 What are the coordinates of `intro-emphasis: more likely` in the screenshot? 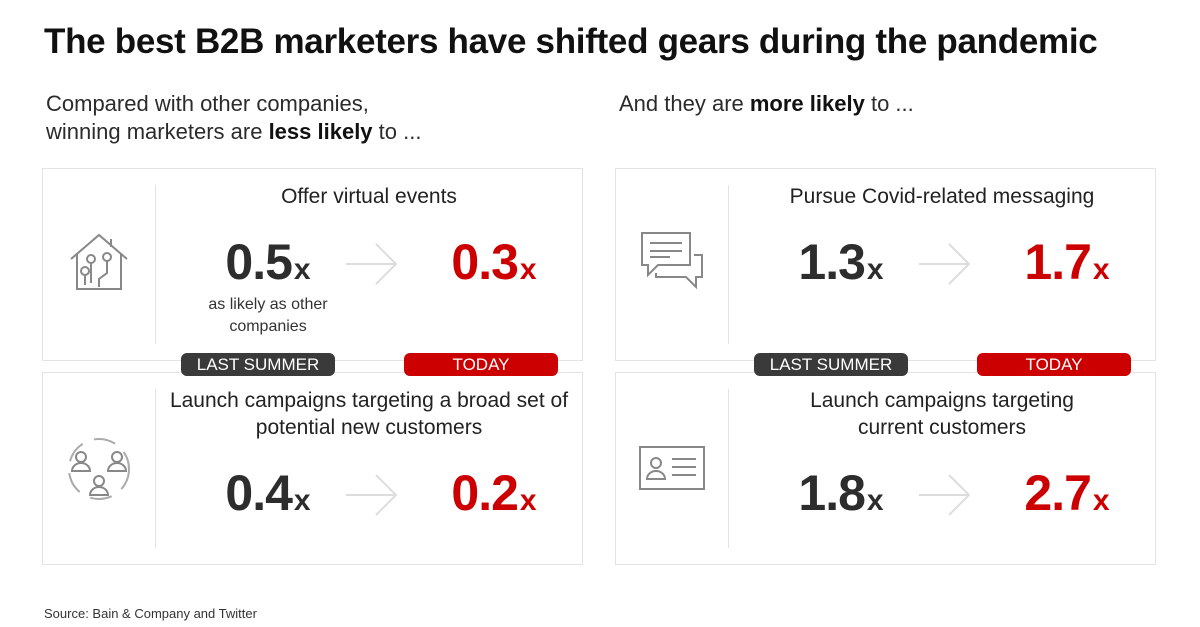 It's located at (807, 103).